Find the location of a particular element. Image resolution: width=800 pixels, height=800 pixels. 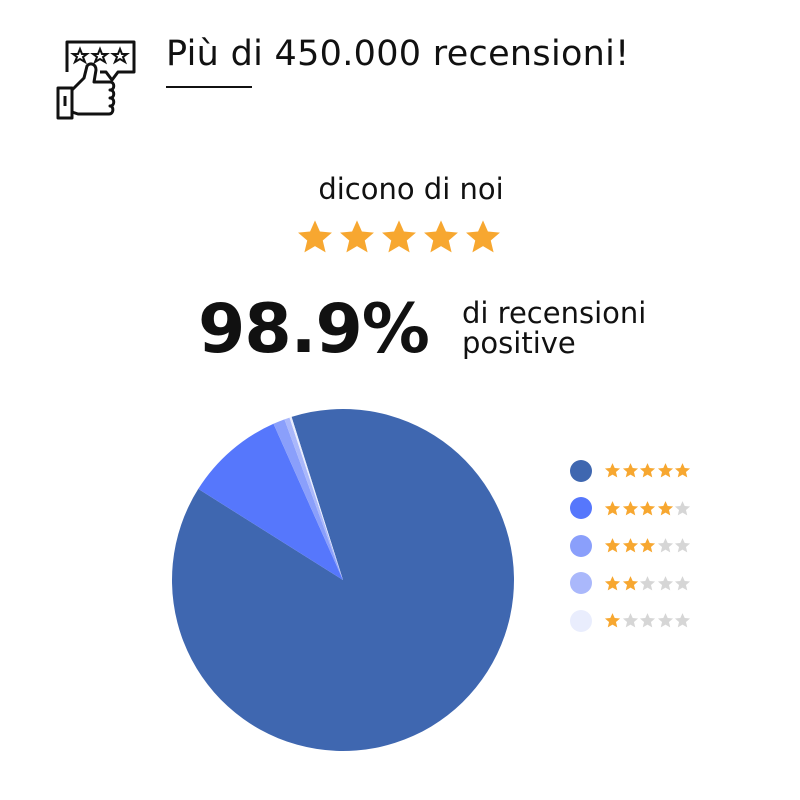

headline: Più di 450.000 recensioni! is located at coordinates (398, 54).